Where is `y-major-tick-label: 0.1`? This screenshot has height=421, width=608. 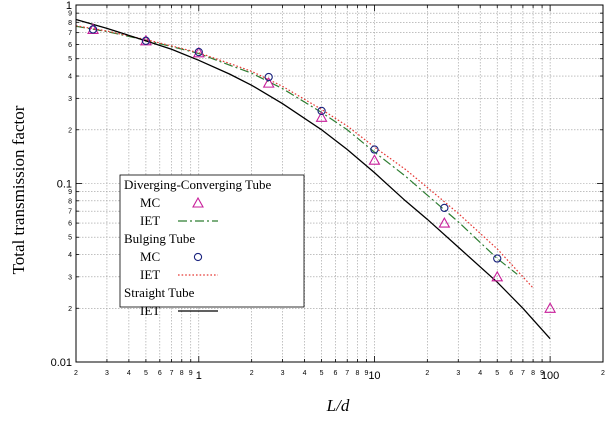
y-major-tick-label: 0.1 is located at coordinates (64, 185).